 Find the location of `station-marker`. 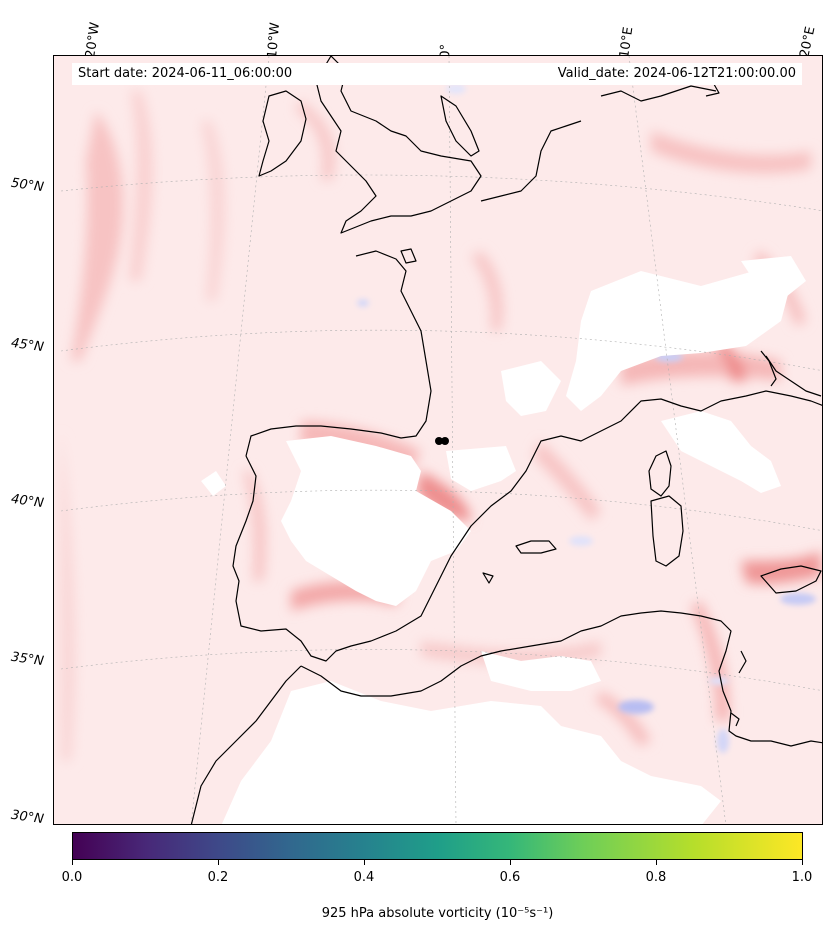

station-marker is located at coordinates (442, 441).